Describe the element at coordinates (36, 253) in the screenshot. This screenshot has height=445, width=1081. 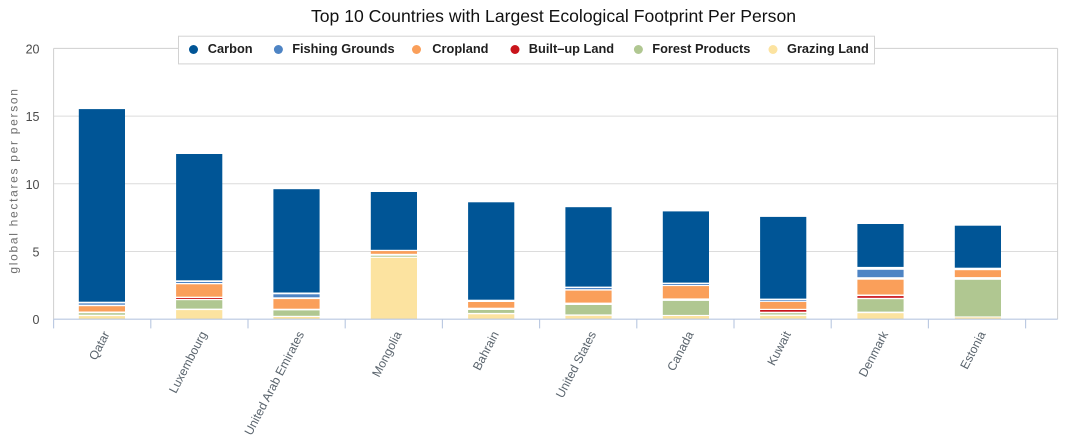
I see `svg-text: 5` at that location.